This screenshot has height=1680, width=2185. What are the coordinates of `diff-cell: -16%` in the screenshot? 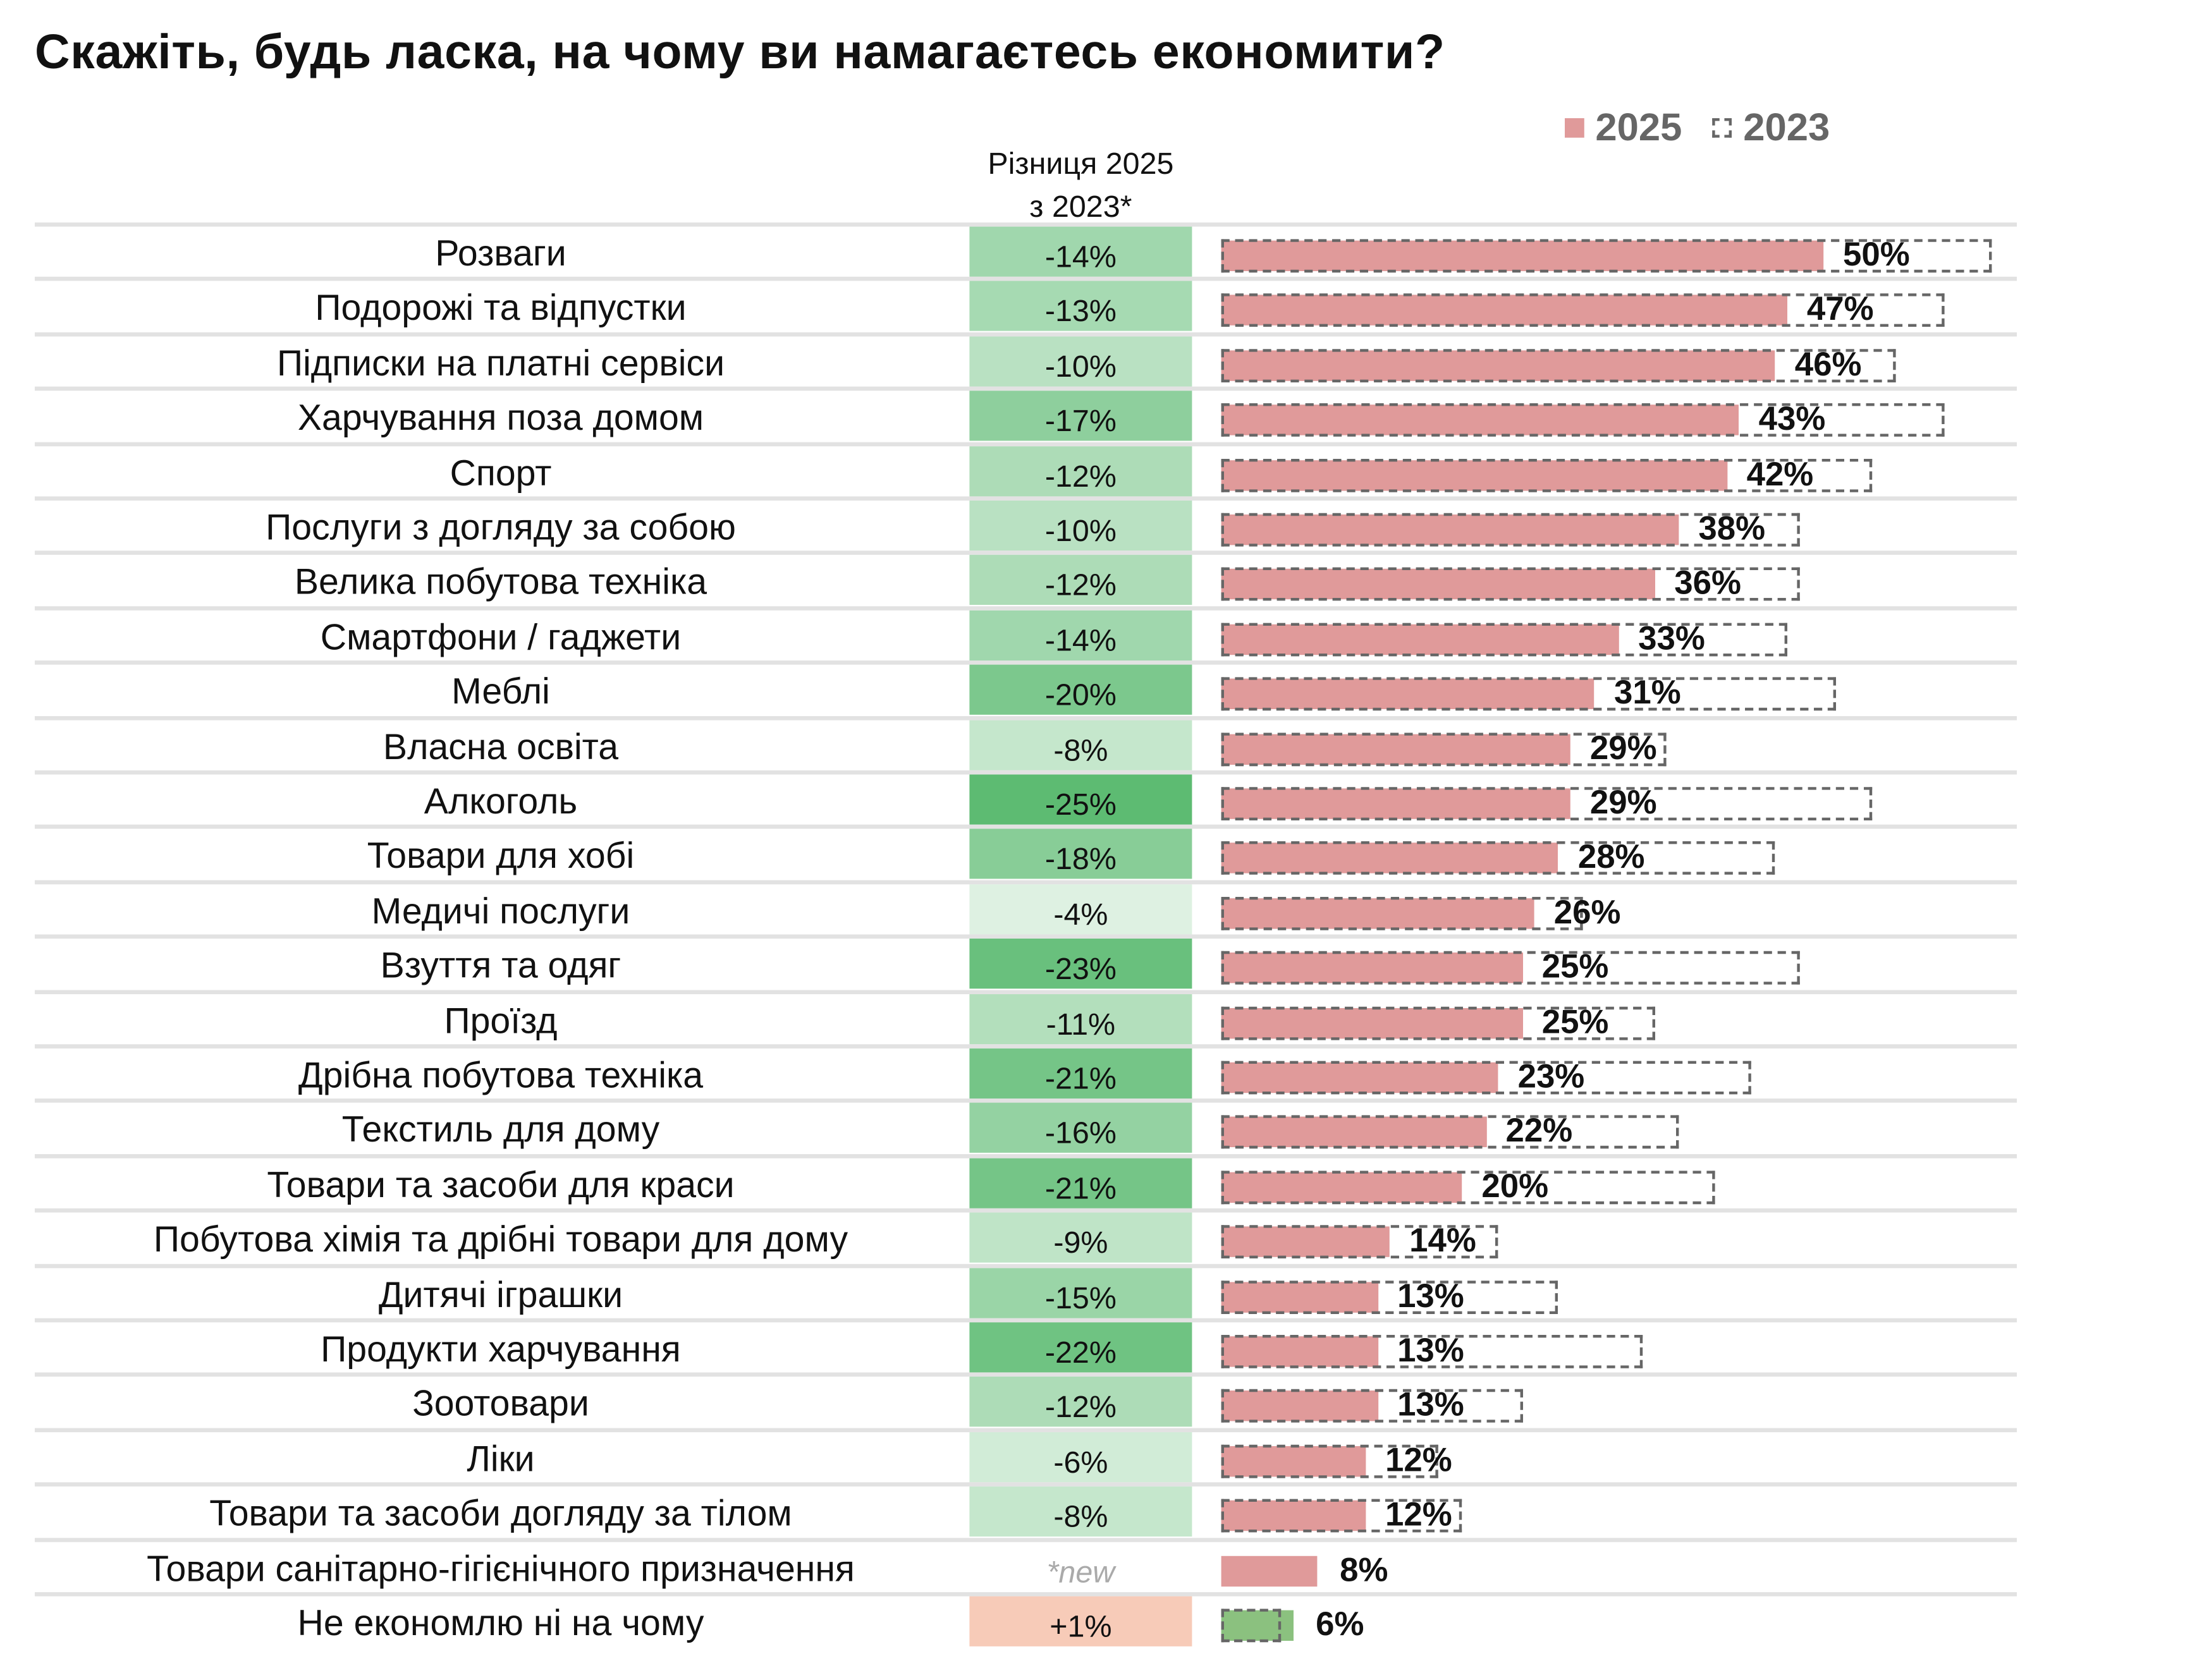 It's located at (1080, 1128).